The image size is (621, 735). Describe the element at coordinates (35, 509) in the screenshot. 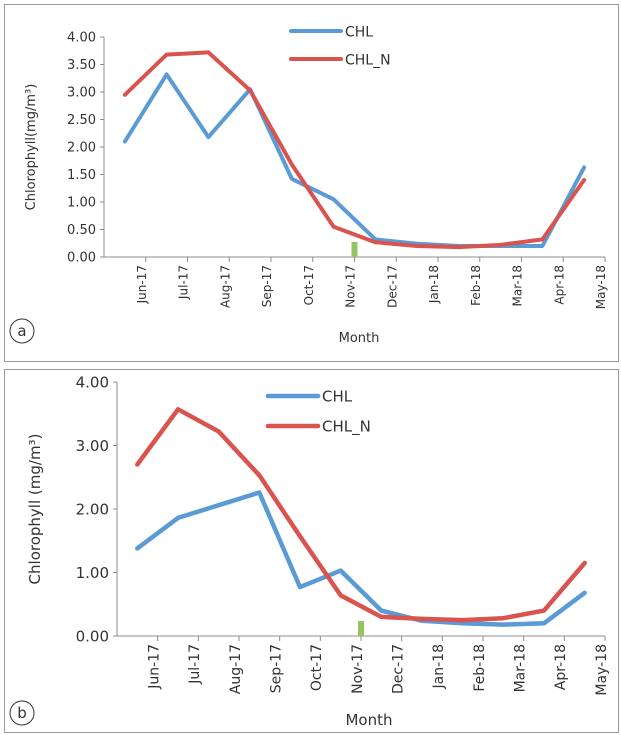

I see `y-axis-title: Chlorophyll (mg/m³)` at that location.